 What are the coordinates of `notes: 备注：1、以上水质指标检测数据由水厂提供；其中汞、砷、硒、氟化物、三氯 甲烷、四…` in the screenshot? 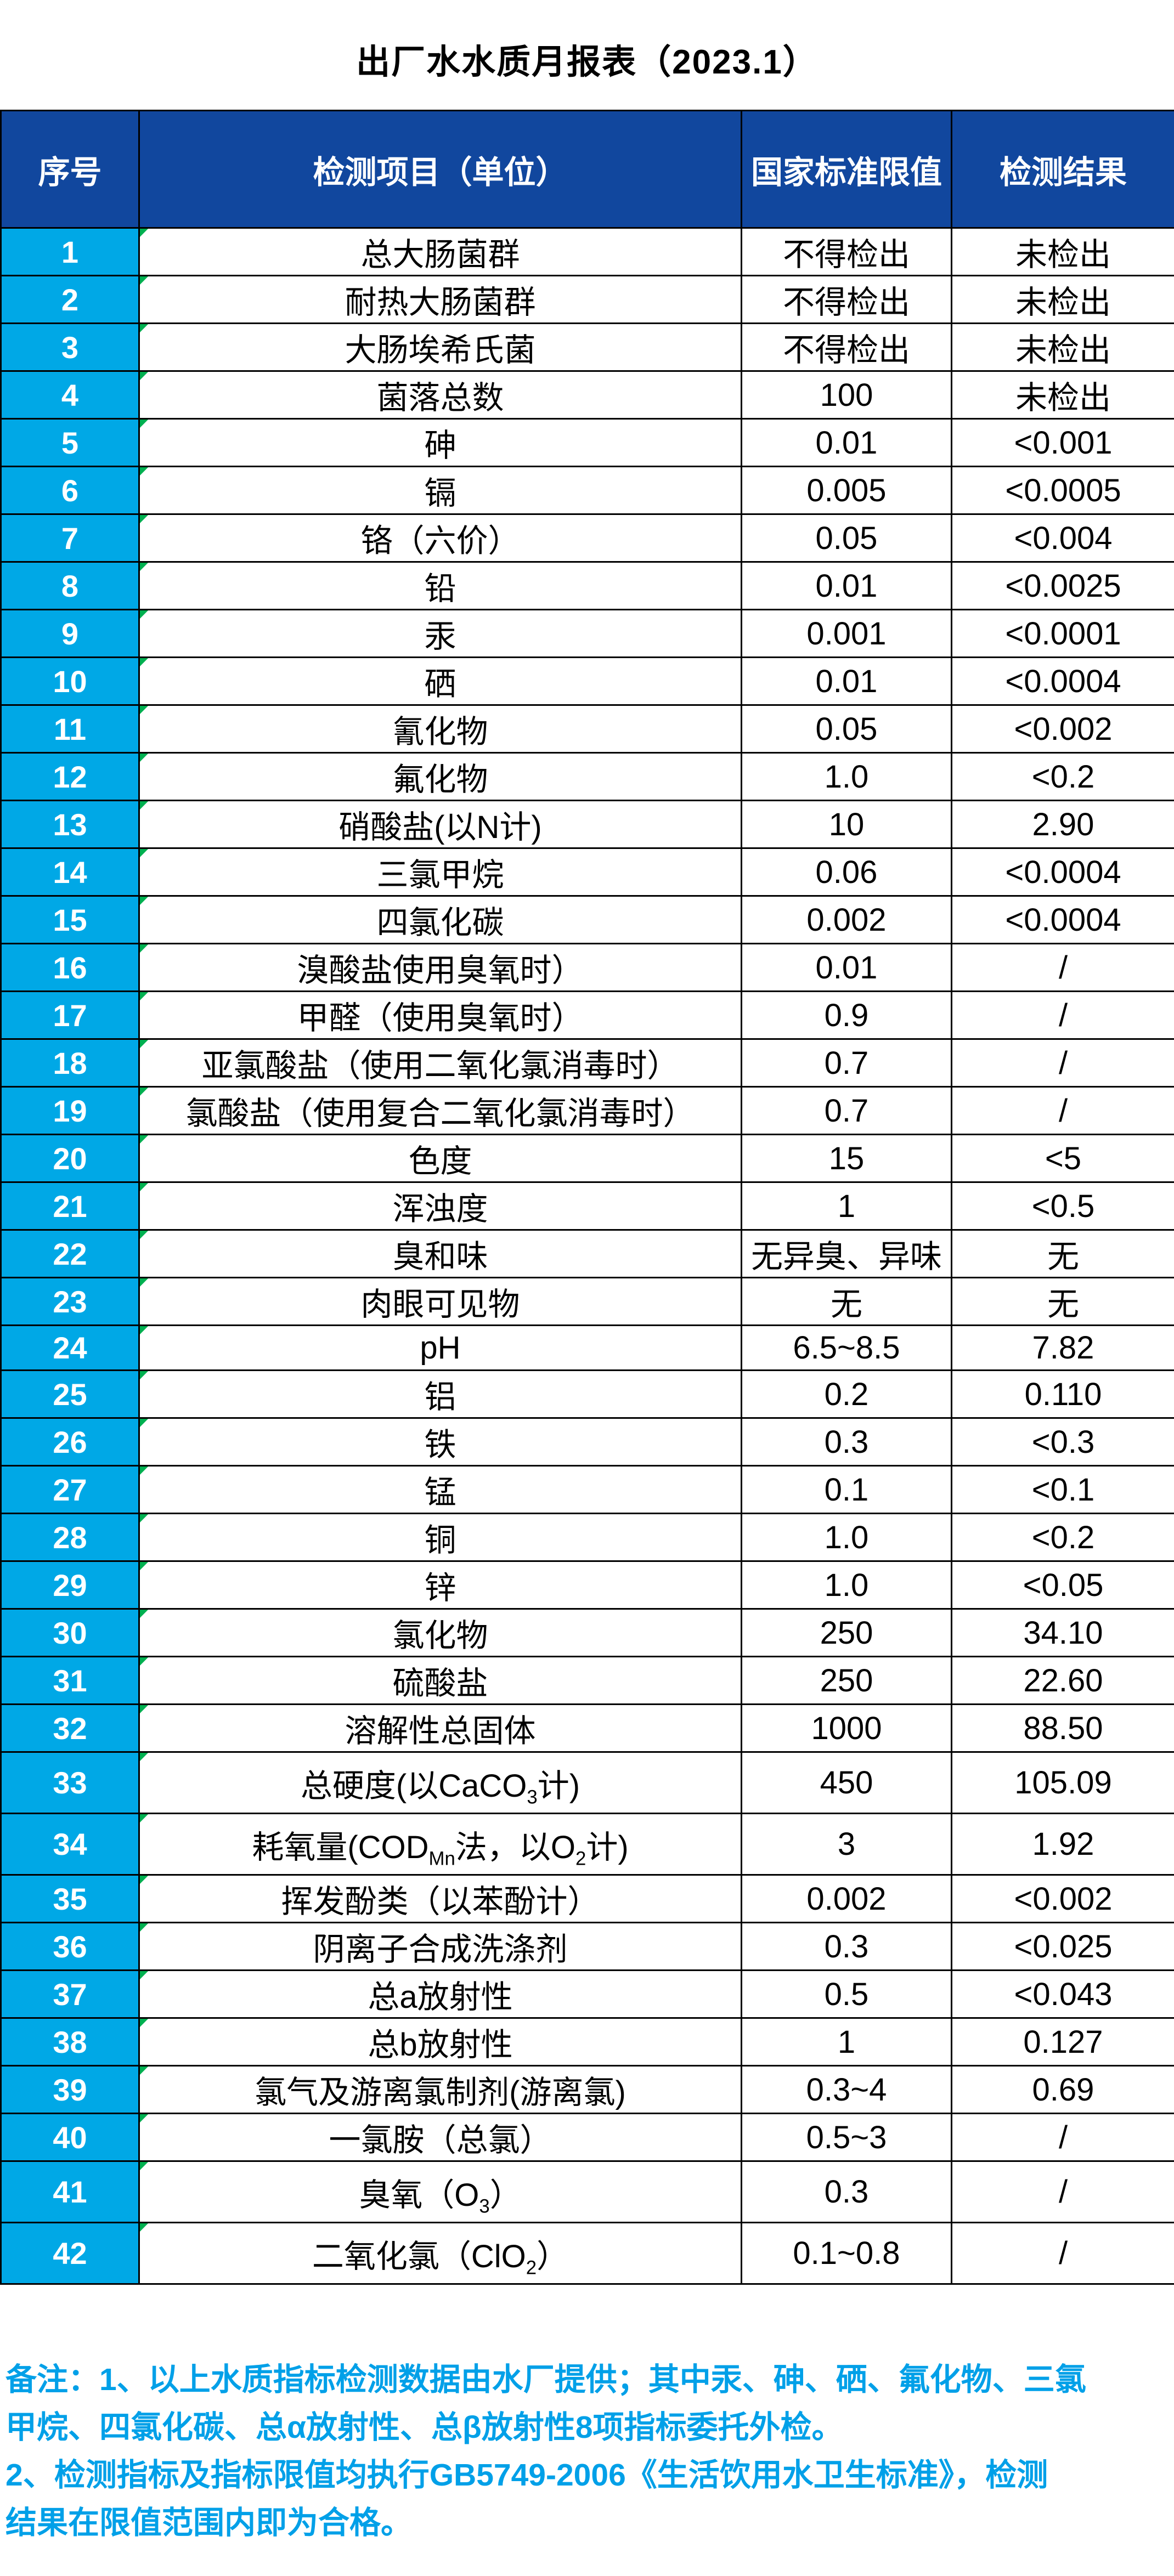 It's located at (545, 2451).